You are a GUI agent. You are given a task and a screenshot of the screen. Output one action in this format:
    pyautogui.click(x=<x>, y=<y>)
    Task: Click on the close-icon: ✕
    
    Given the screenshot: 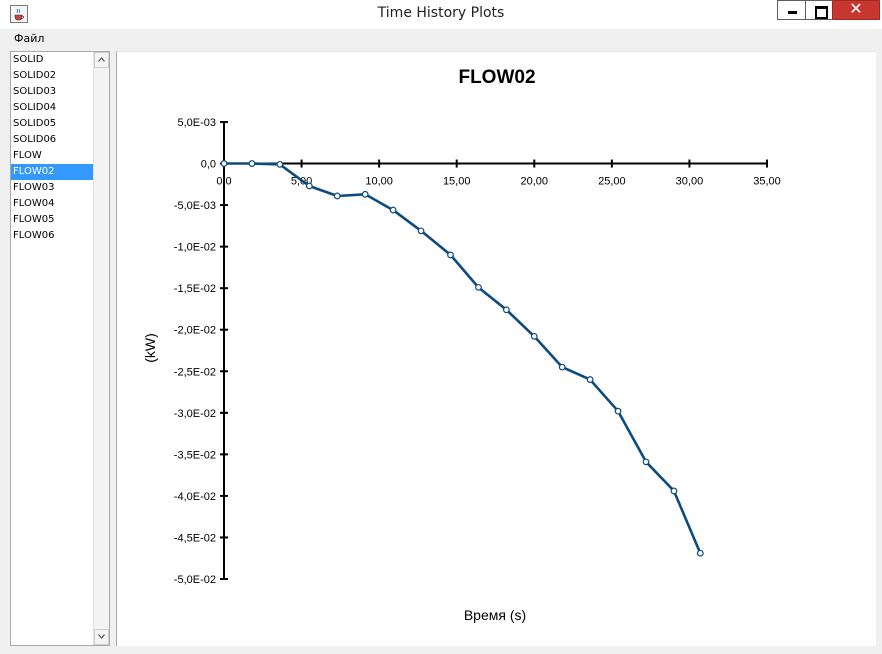 What is the action you would take?
    pyautogui.click(x=856, y=9)
    